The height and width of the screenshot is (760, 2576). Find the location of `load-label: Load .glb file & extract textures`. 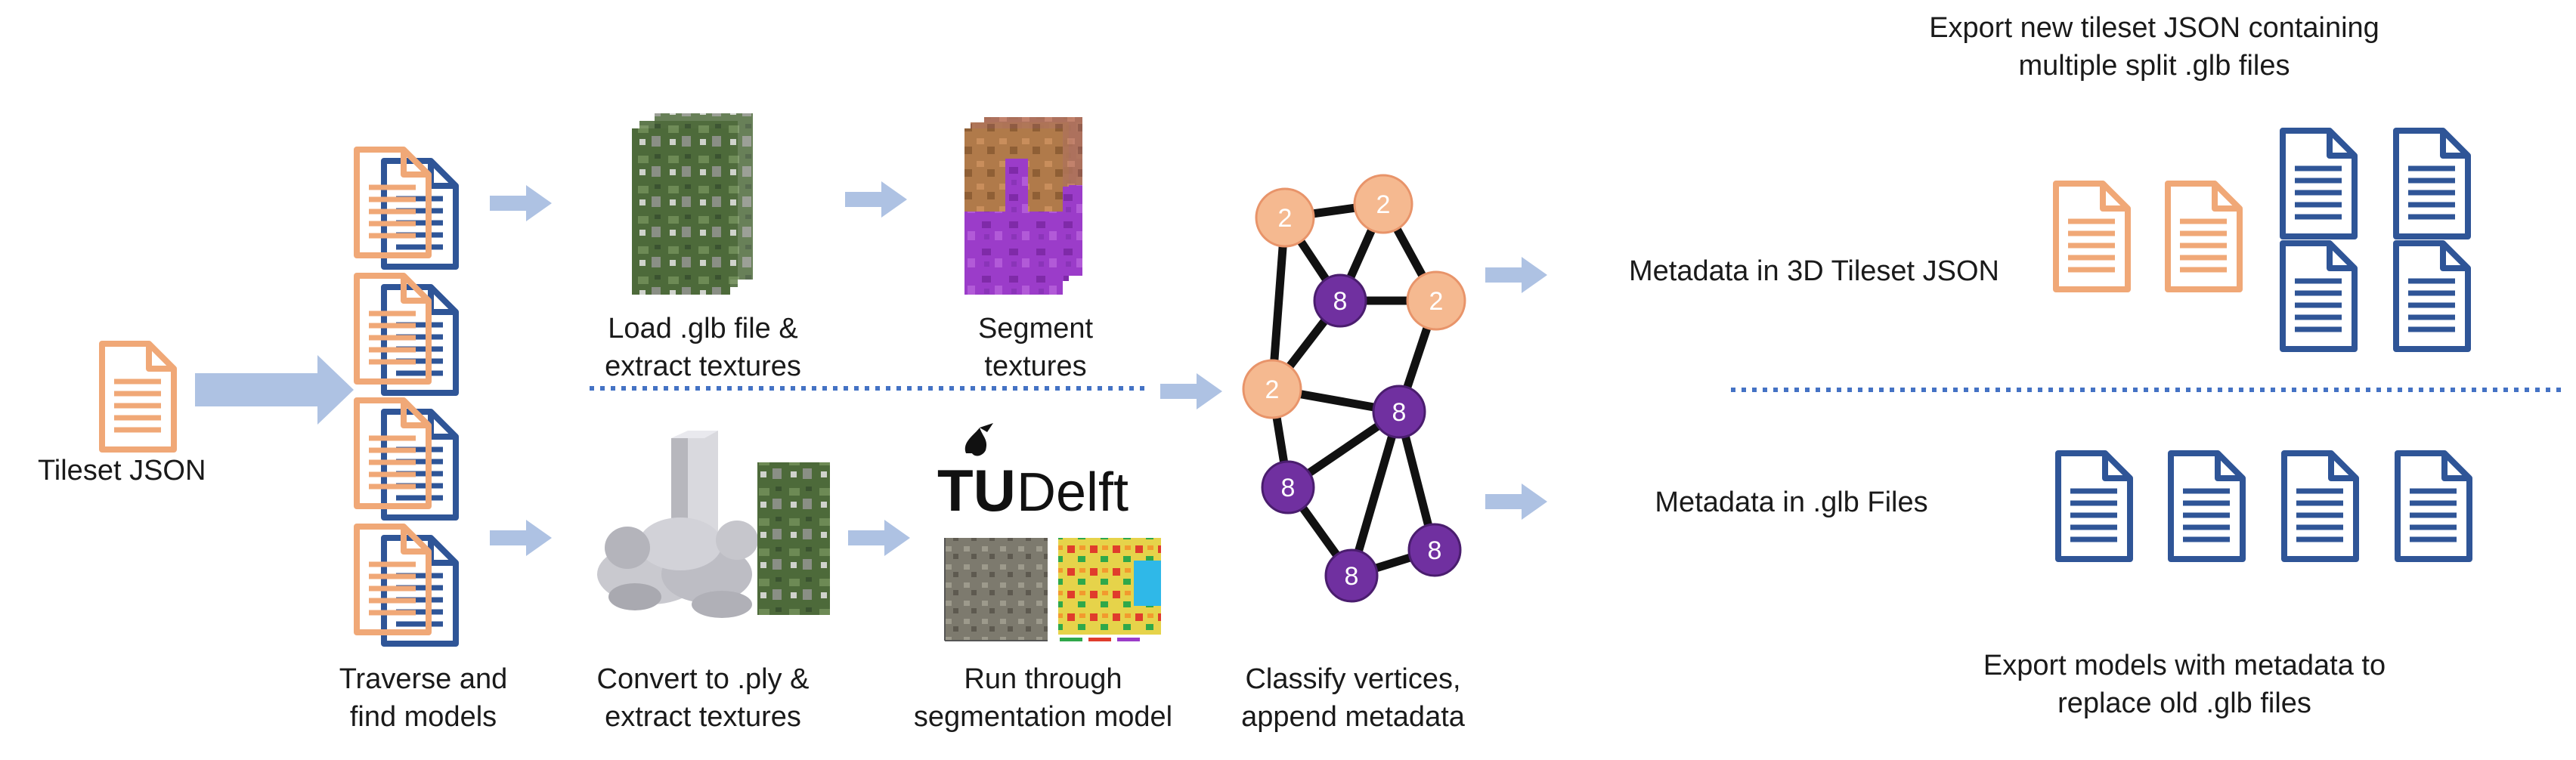

load-label: Load .glb file & extract textures is located at coordinates (703, 347).